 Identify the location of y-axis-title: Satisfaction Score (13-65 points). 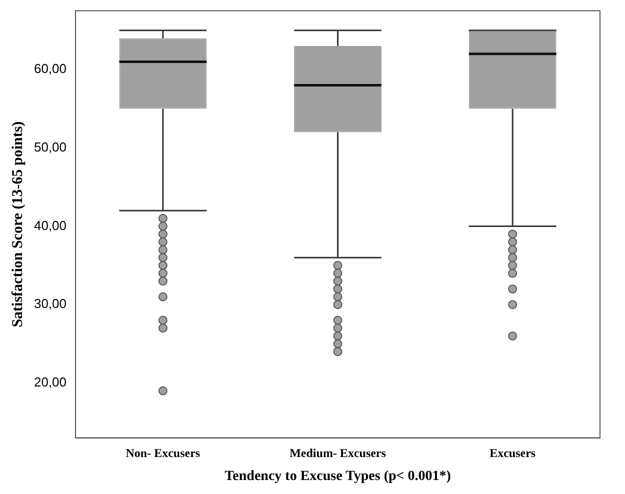
(18, 224).